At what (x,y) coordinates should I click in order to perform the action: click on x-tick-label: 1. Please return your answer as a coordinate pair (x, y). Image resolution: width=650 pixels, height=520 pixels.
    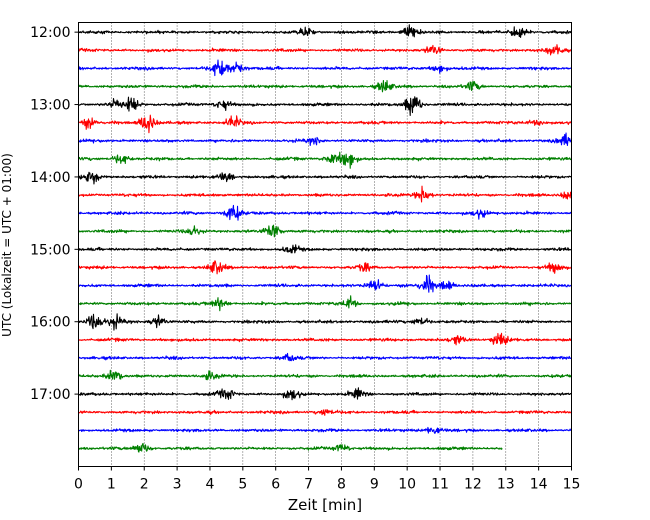
    Looking at the image, I should click on (111, 485).